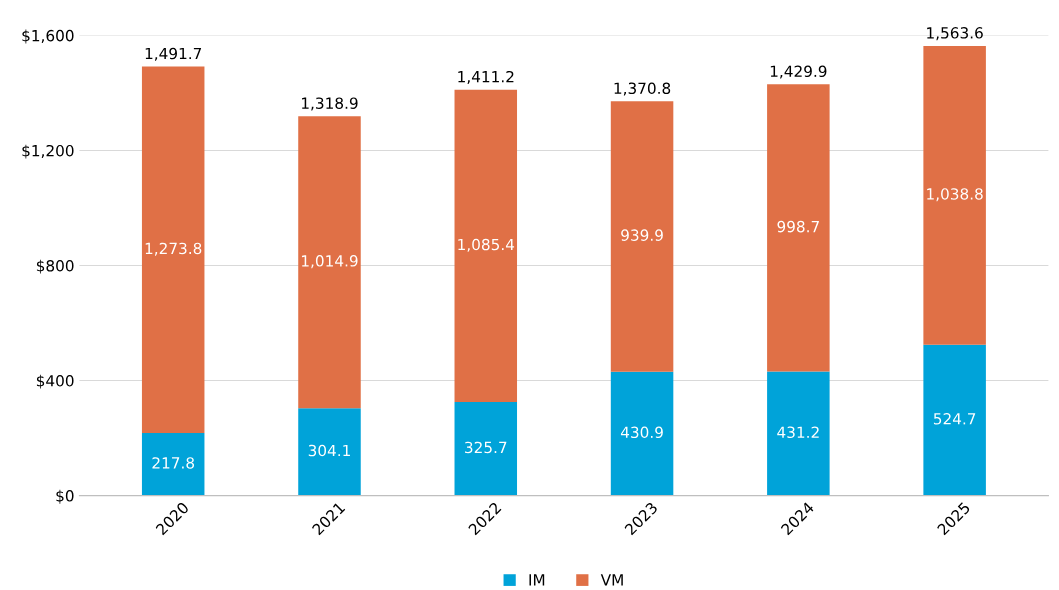  Describe the element at coordinates (48, 151) in the screenshot. I see `y-tick-label: $1,200` at that location.